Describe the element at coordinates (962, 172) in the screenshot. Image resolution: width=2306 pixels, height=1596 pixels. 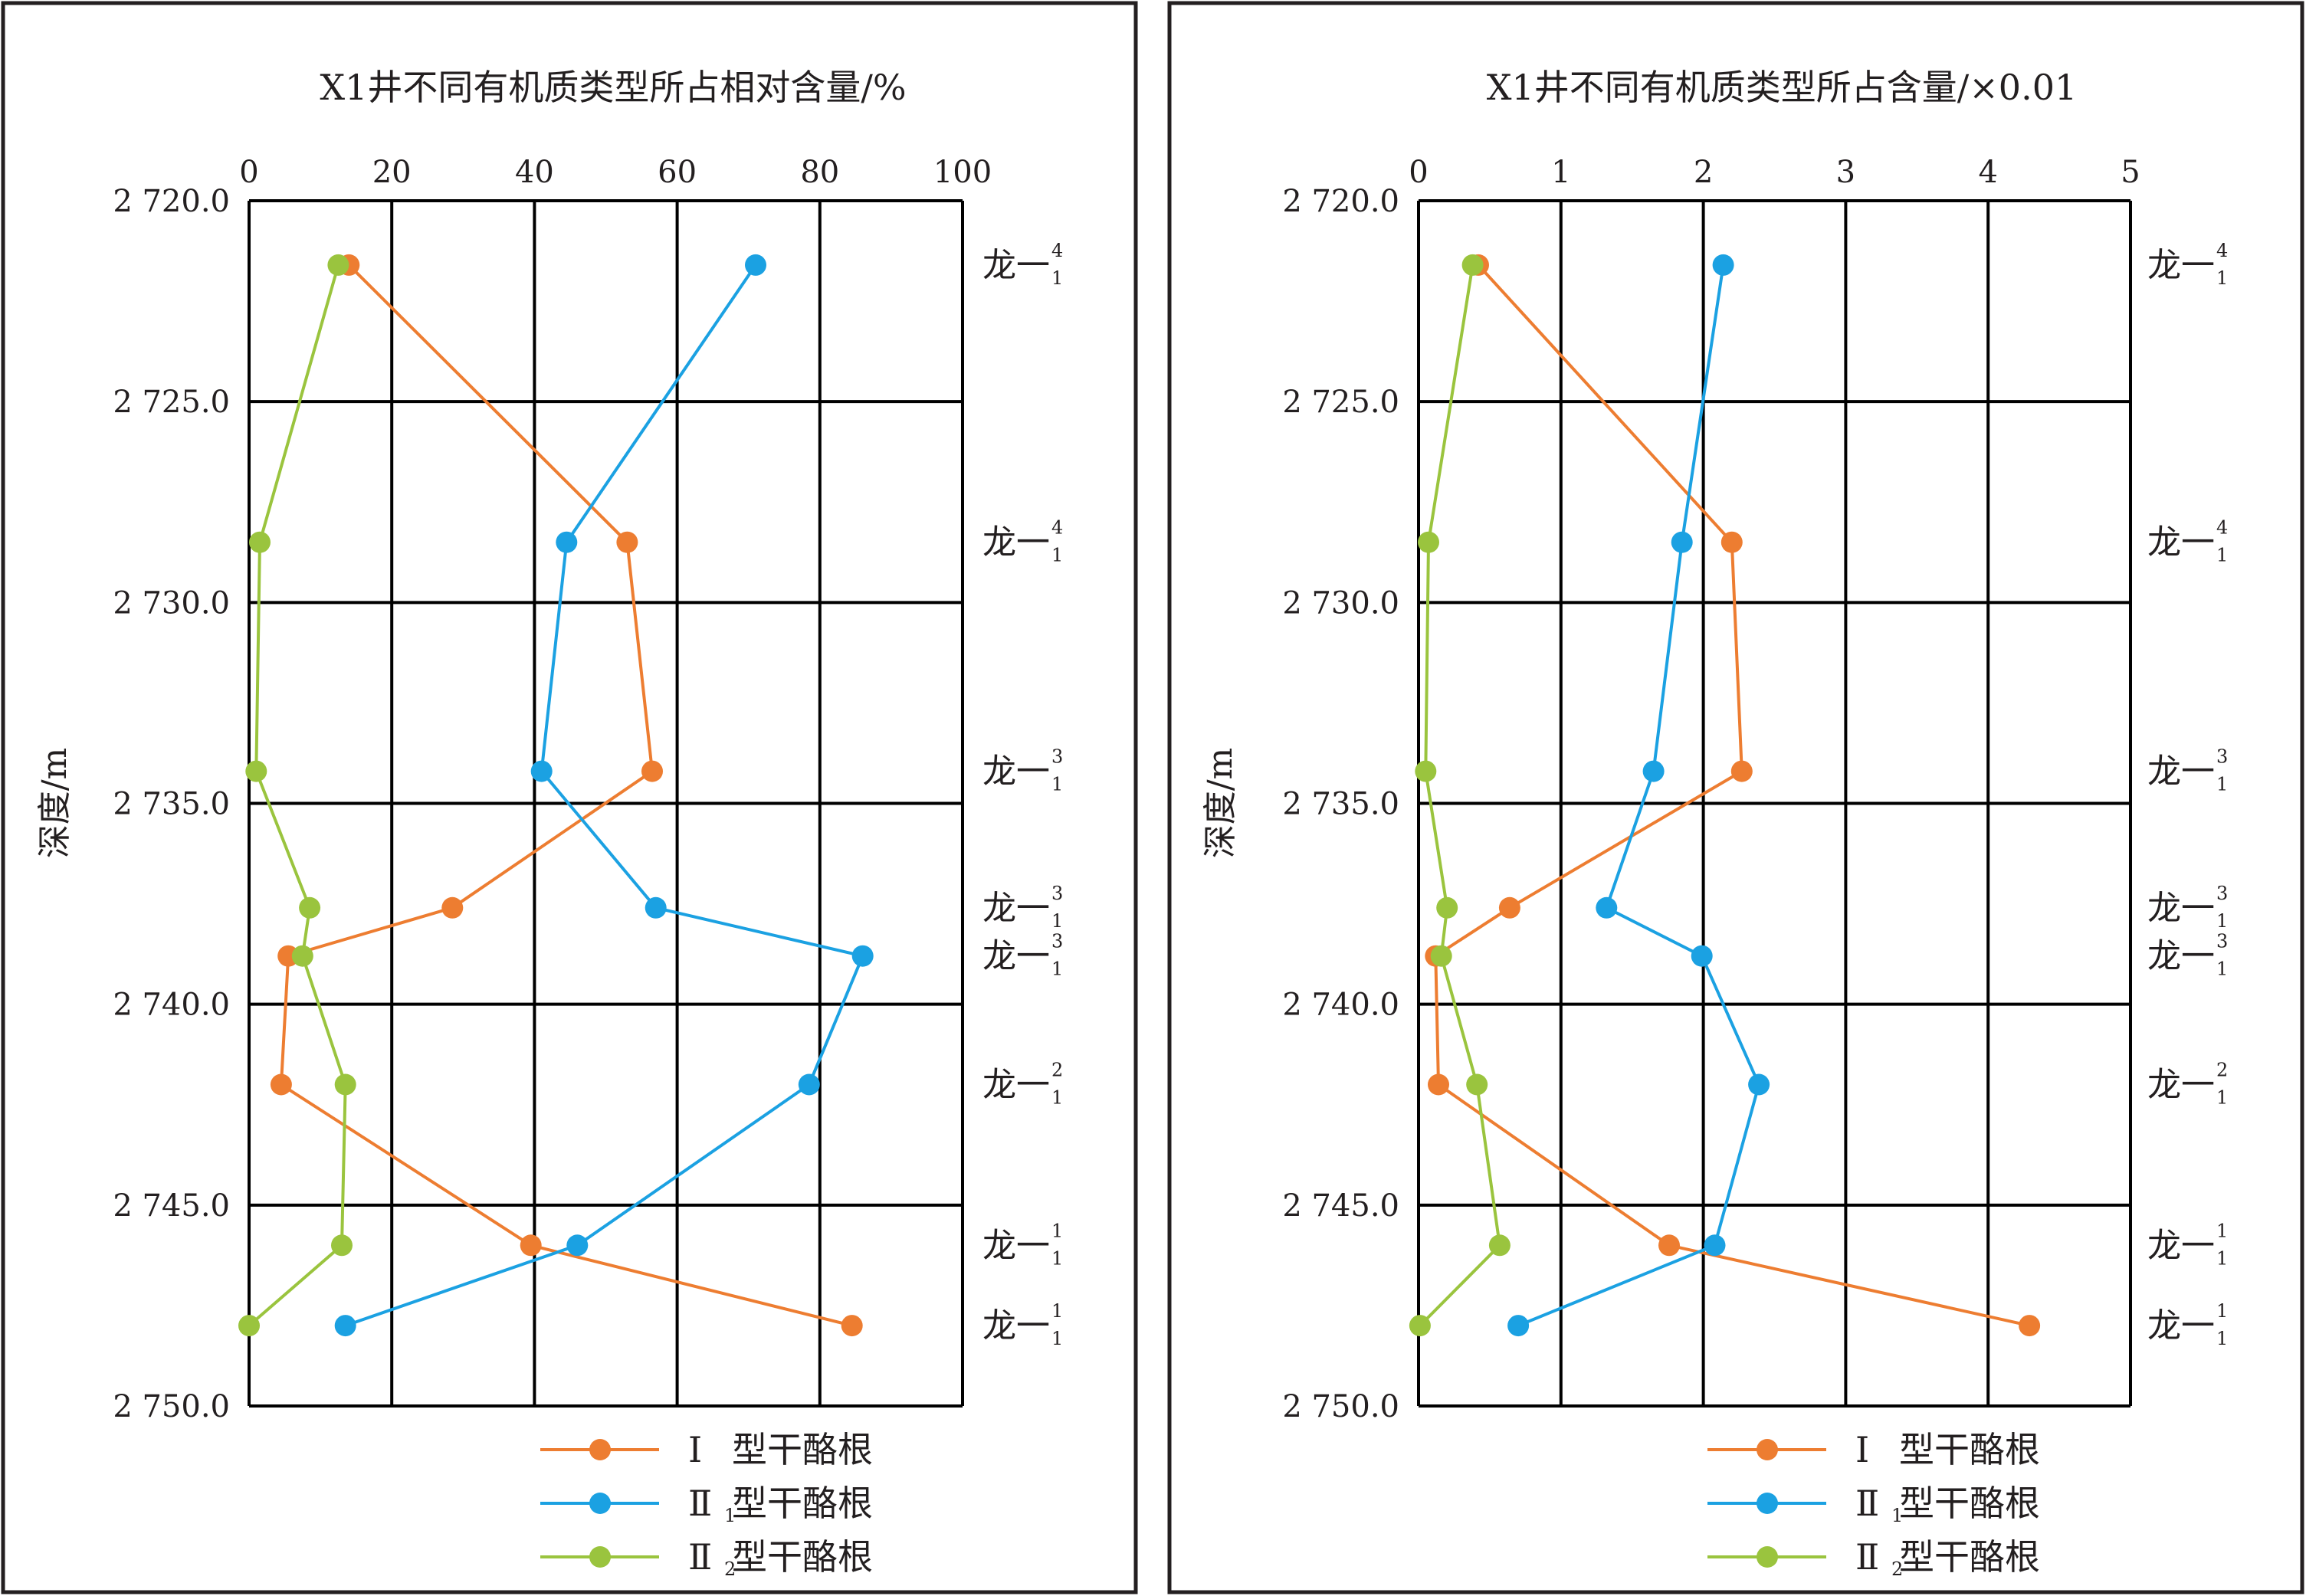
I see `x-tick-label: 100` at that location.